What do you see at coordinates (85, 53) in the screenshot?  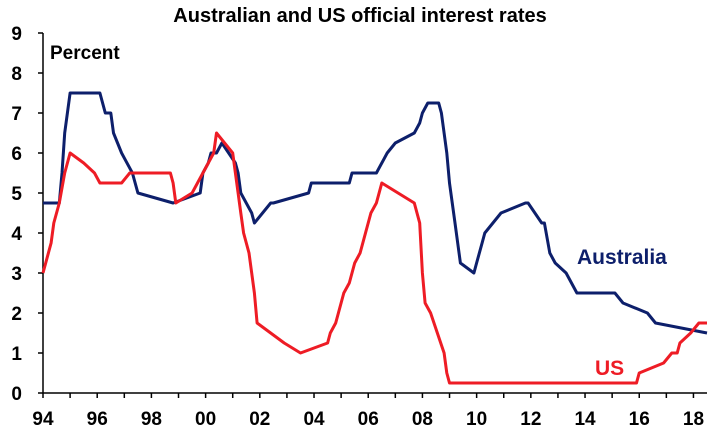 I see `y-axis-unit-label: Percent` at bounding box center [85, 53].